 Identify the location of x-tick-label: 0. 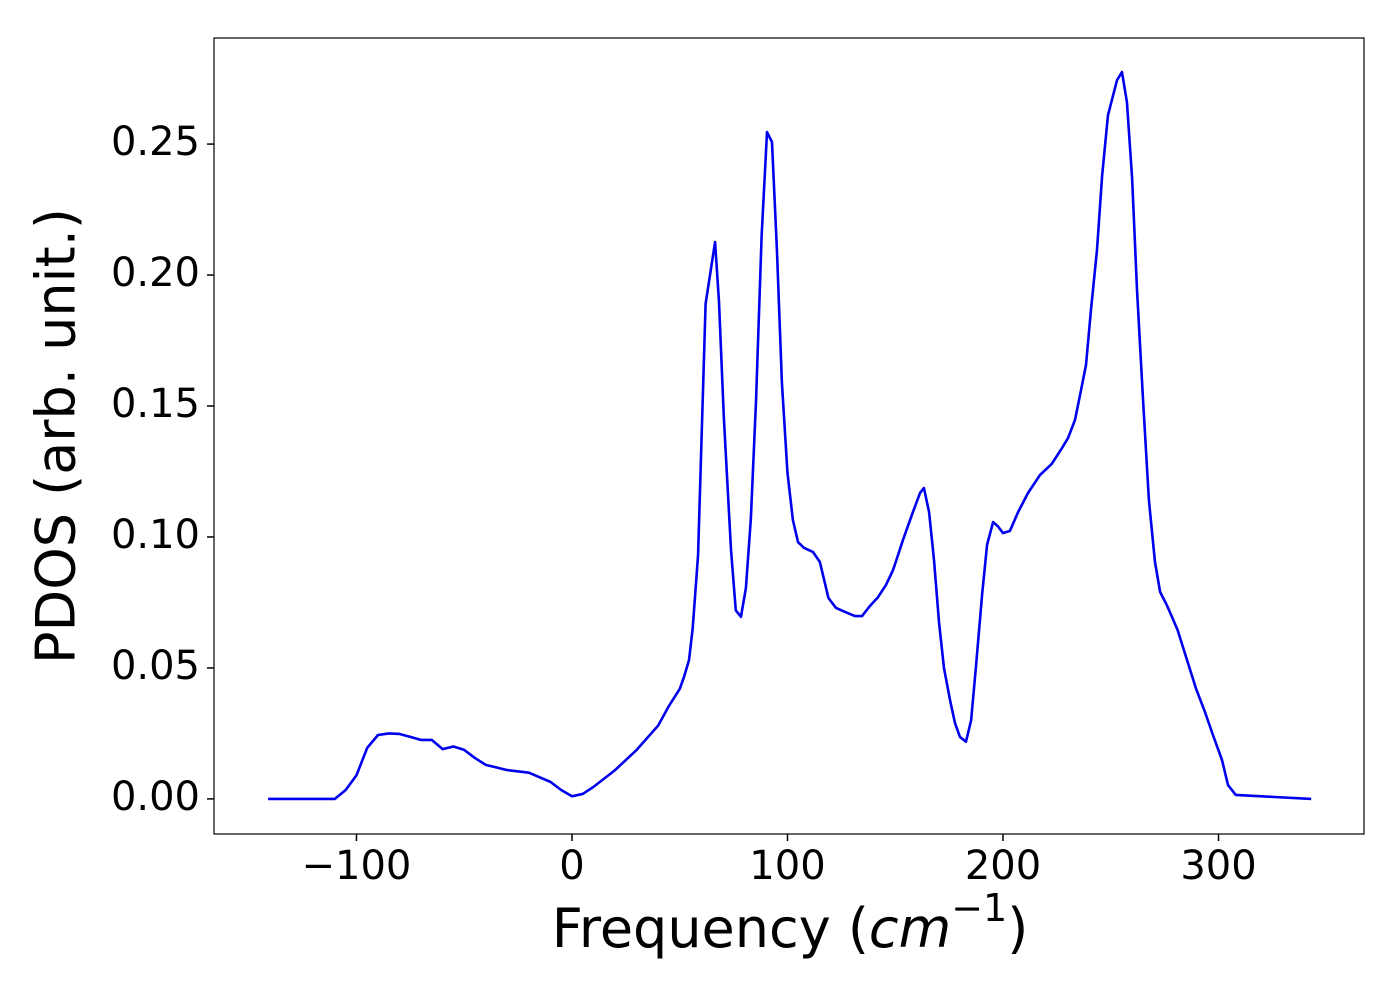
(571, 866).